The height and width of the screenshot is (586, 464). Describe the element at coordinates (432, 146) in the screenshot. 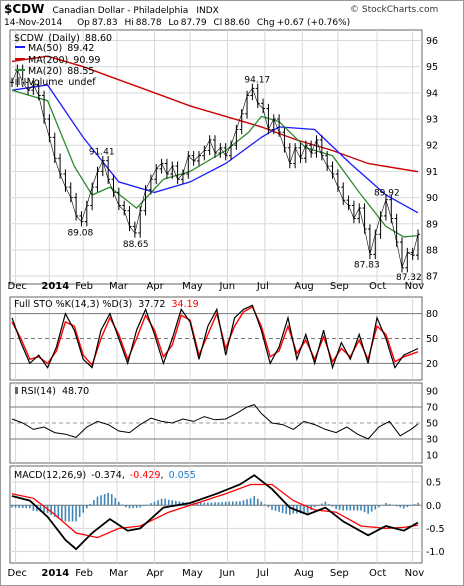

I see `price-tick-label: 92` at that location.